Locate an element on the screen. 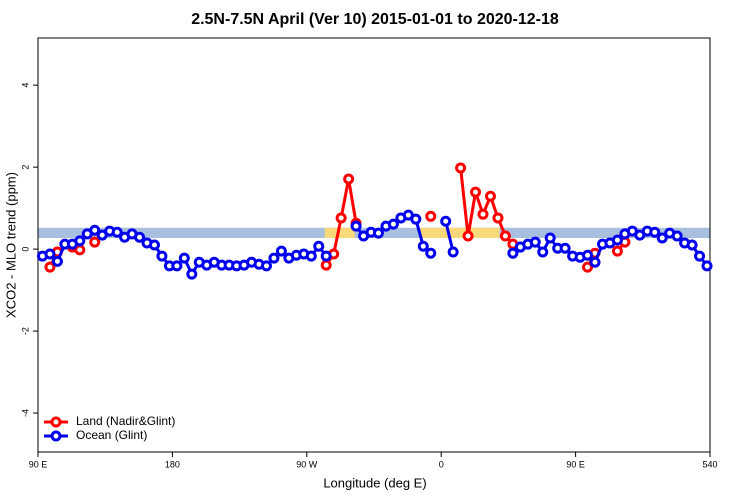 The image size is (750, 500). legend-label: Land (Nadir&Glint) is located at coordinates (125, 421).